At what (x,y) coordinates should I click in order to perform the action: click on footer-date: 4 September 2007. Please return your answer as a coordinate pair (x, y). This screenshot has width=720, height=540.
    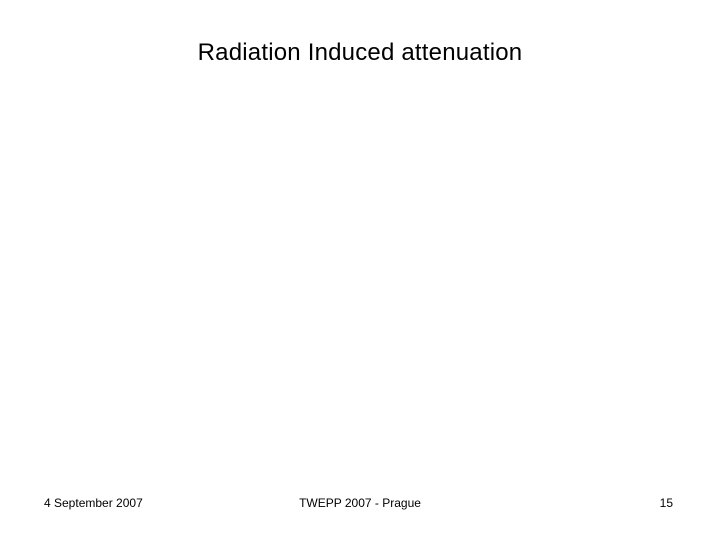
    Looking at the image, I should click on (93, 503).